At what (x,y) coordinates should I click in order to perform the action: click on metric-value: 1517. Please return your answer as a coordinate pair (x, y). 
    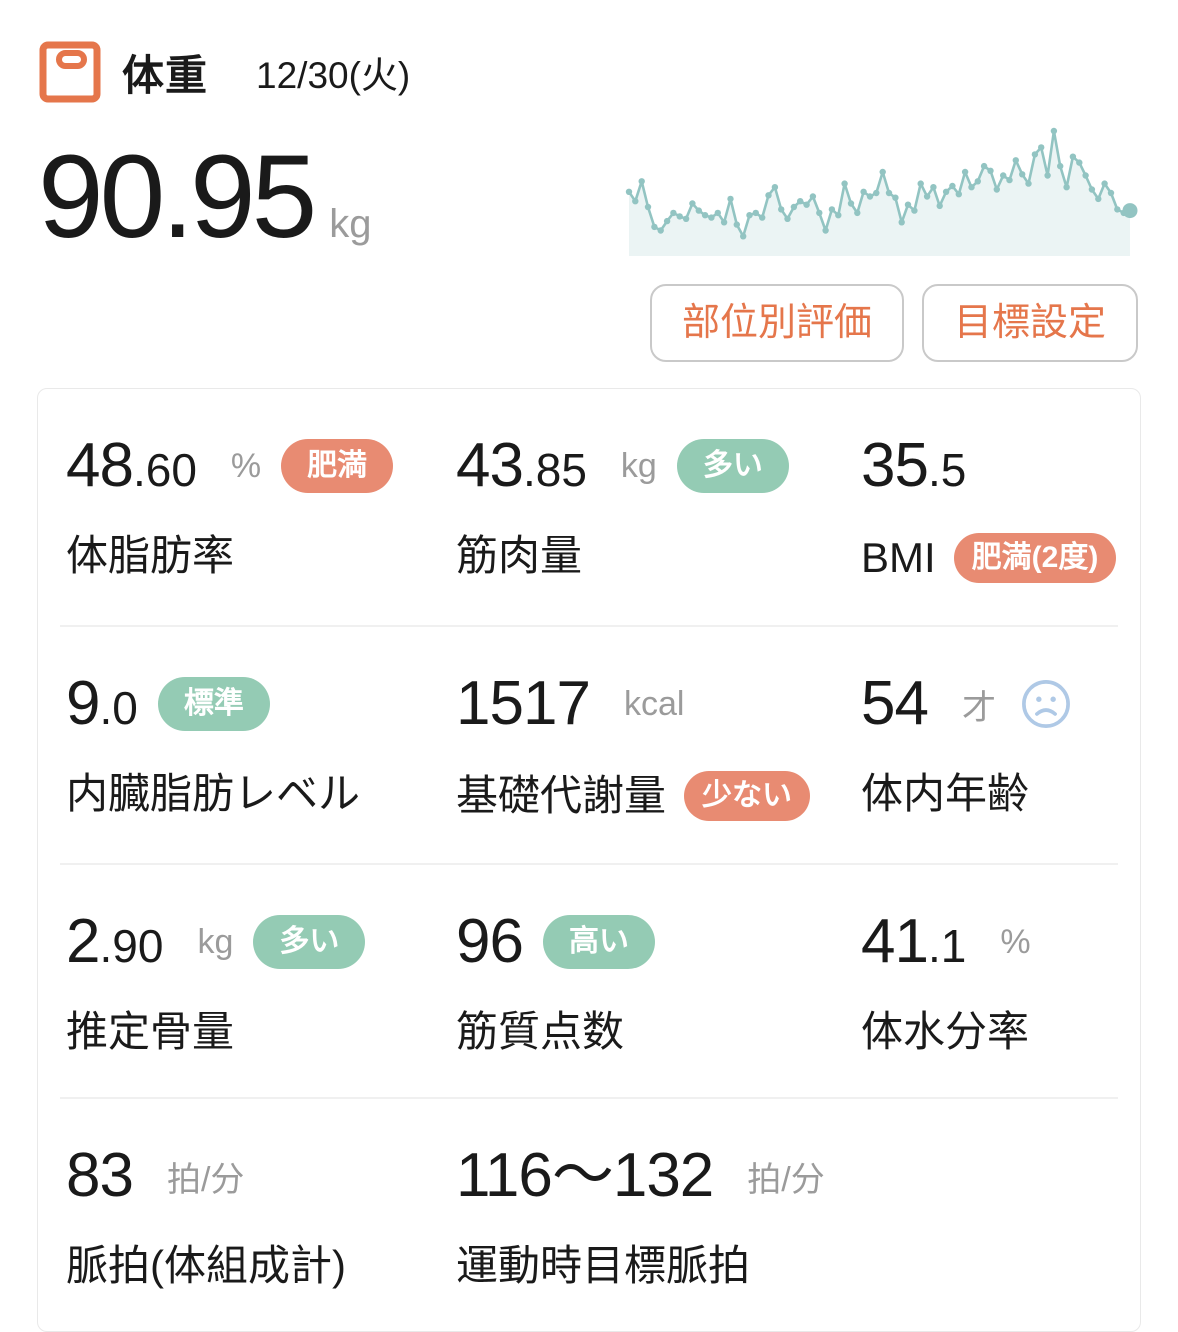
    Looking at the image, I should click on (523, 703).